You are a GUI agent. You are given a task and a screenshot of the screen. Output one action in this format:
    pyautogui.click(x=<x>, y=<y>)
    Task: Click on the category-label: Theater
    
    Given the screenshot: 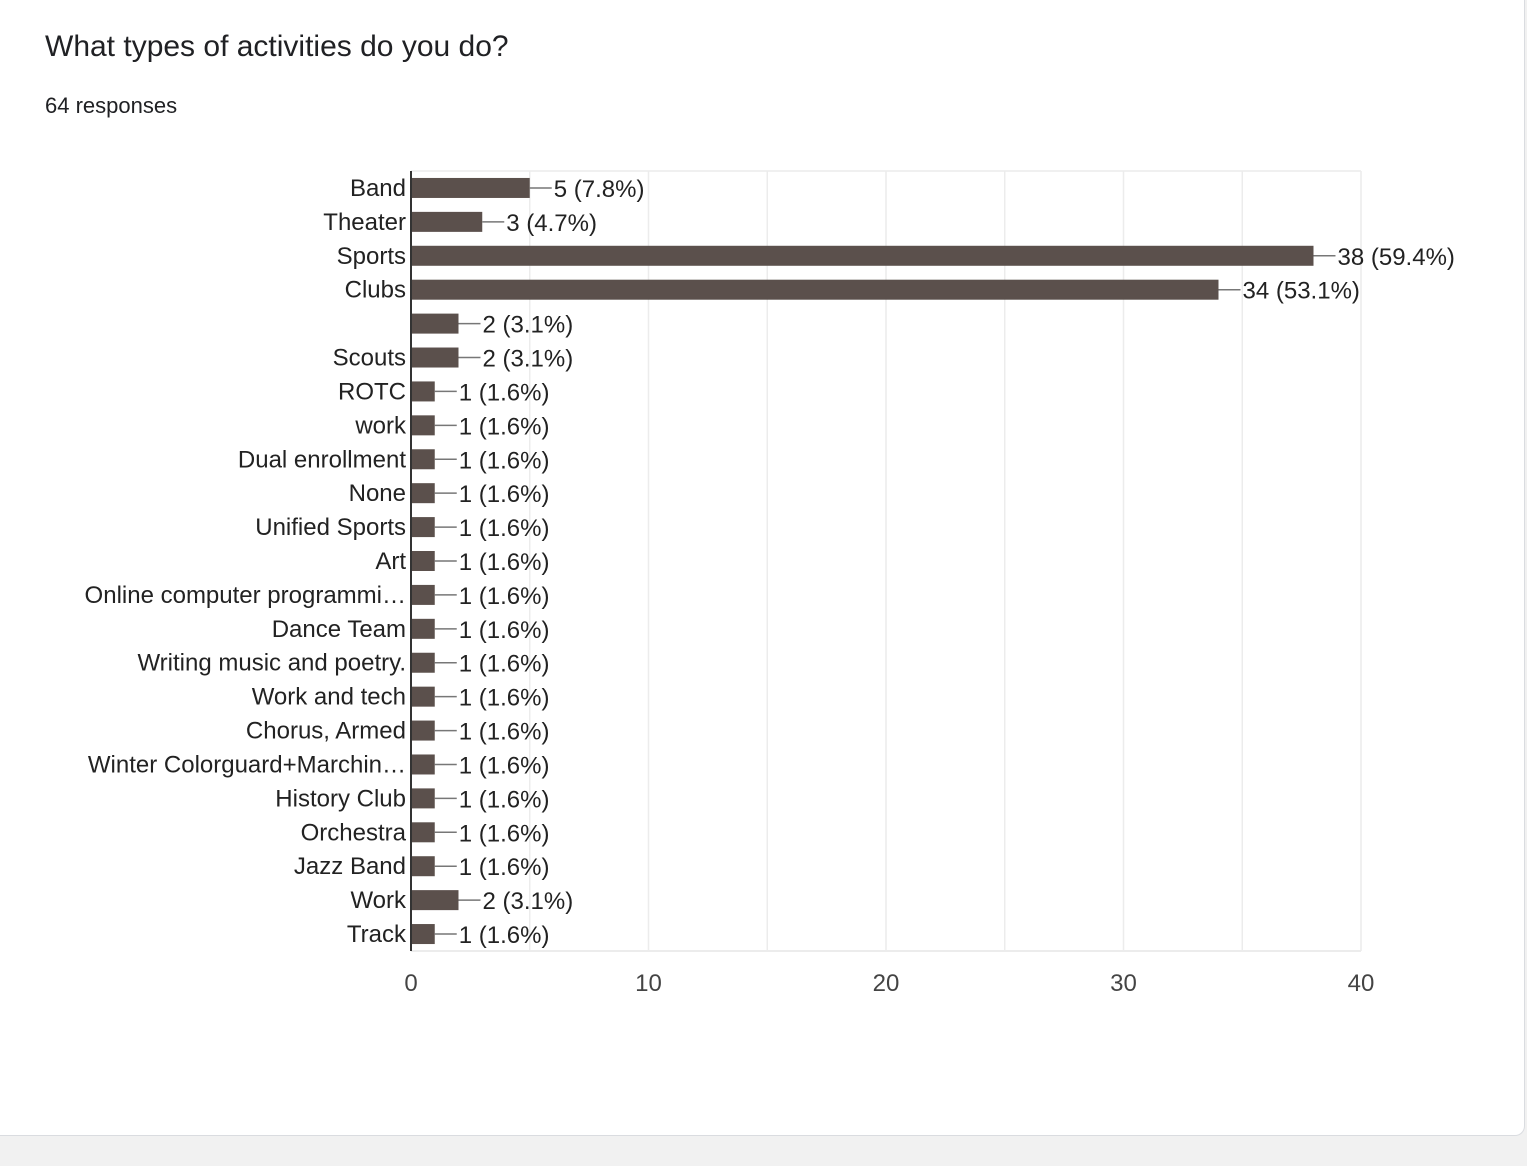 What is the action you would take?
    pyautogui.click(x=364, y=222)
    